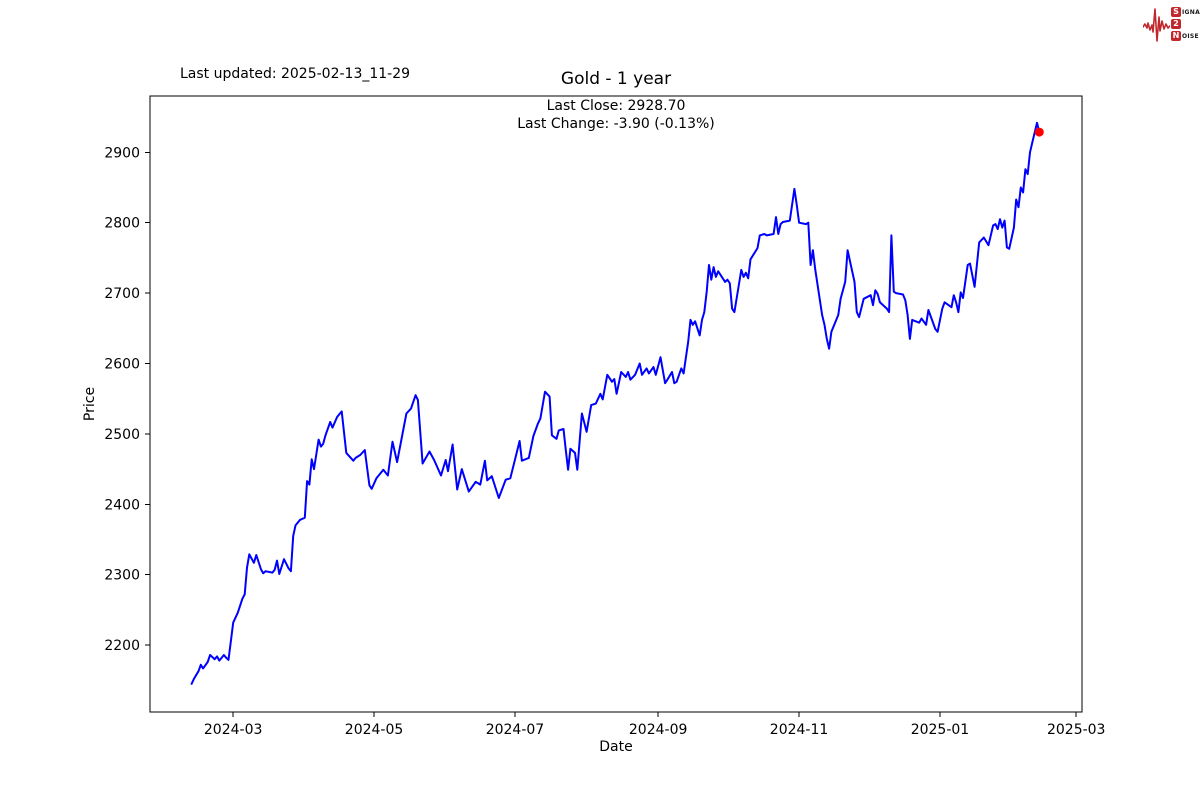 This screenshot has width=1200, height=800. Describe the element at coordinates (616, 79) in the screenshot. I see `chart-title: Gold - 1 year` at that location.